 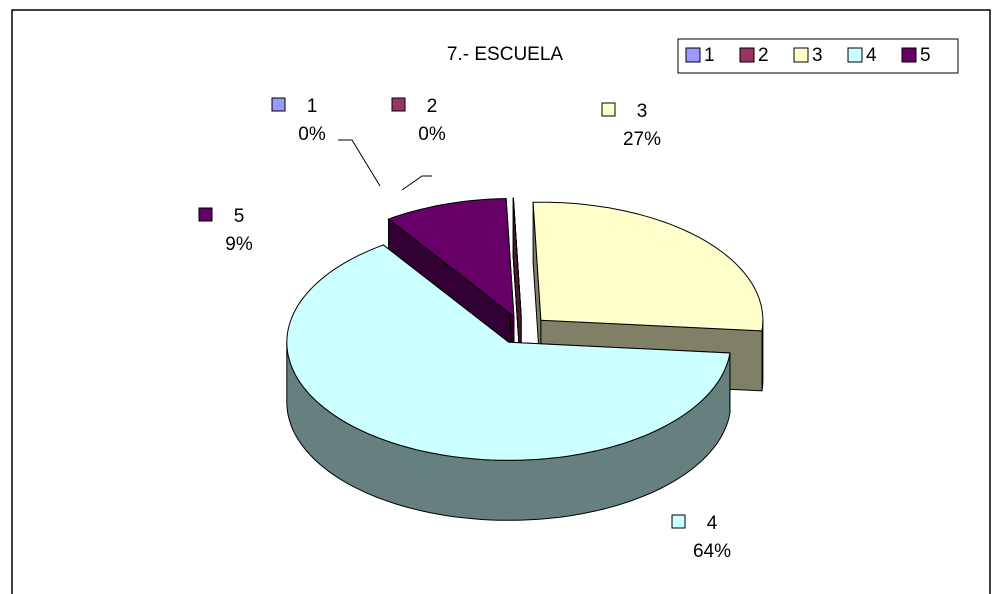 What do you see at coordinates (712, 523) in the screenshot?
I see `data-label-category: 4` at bounding box center [712, 523].